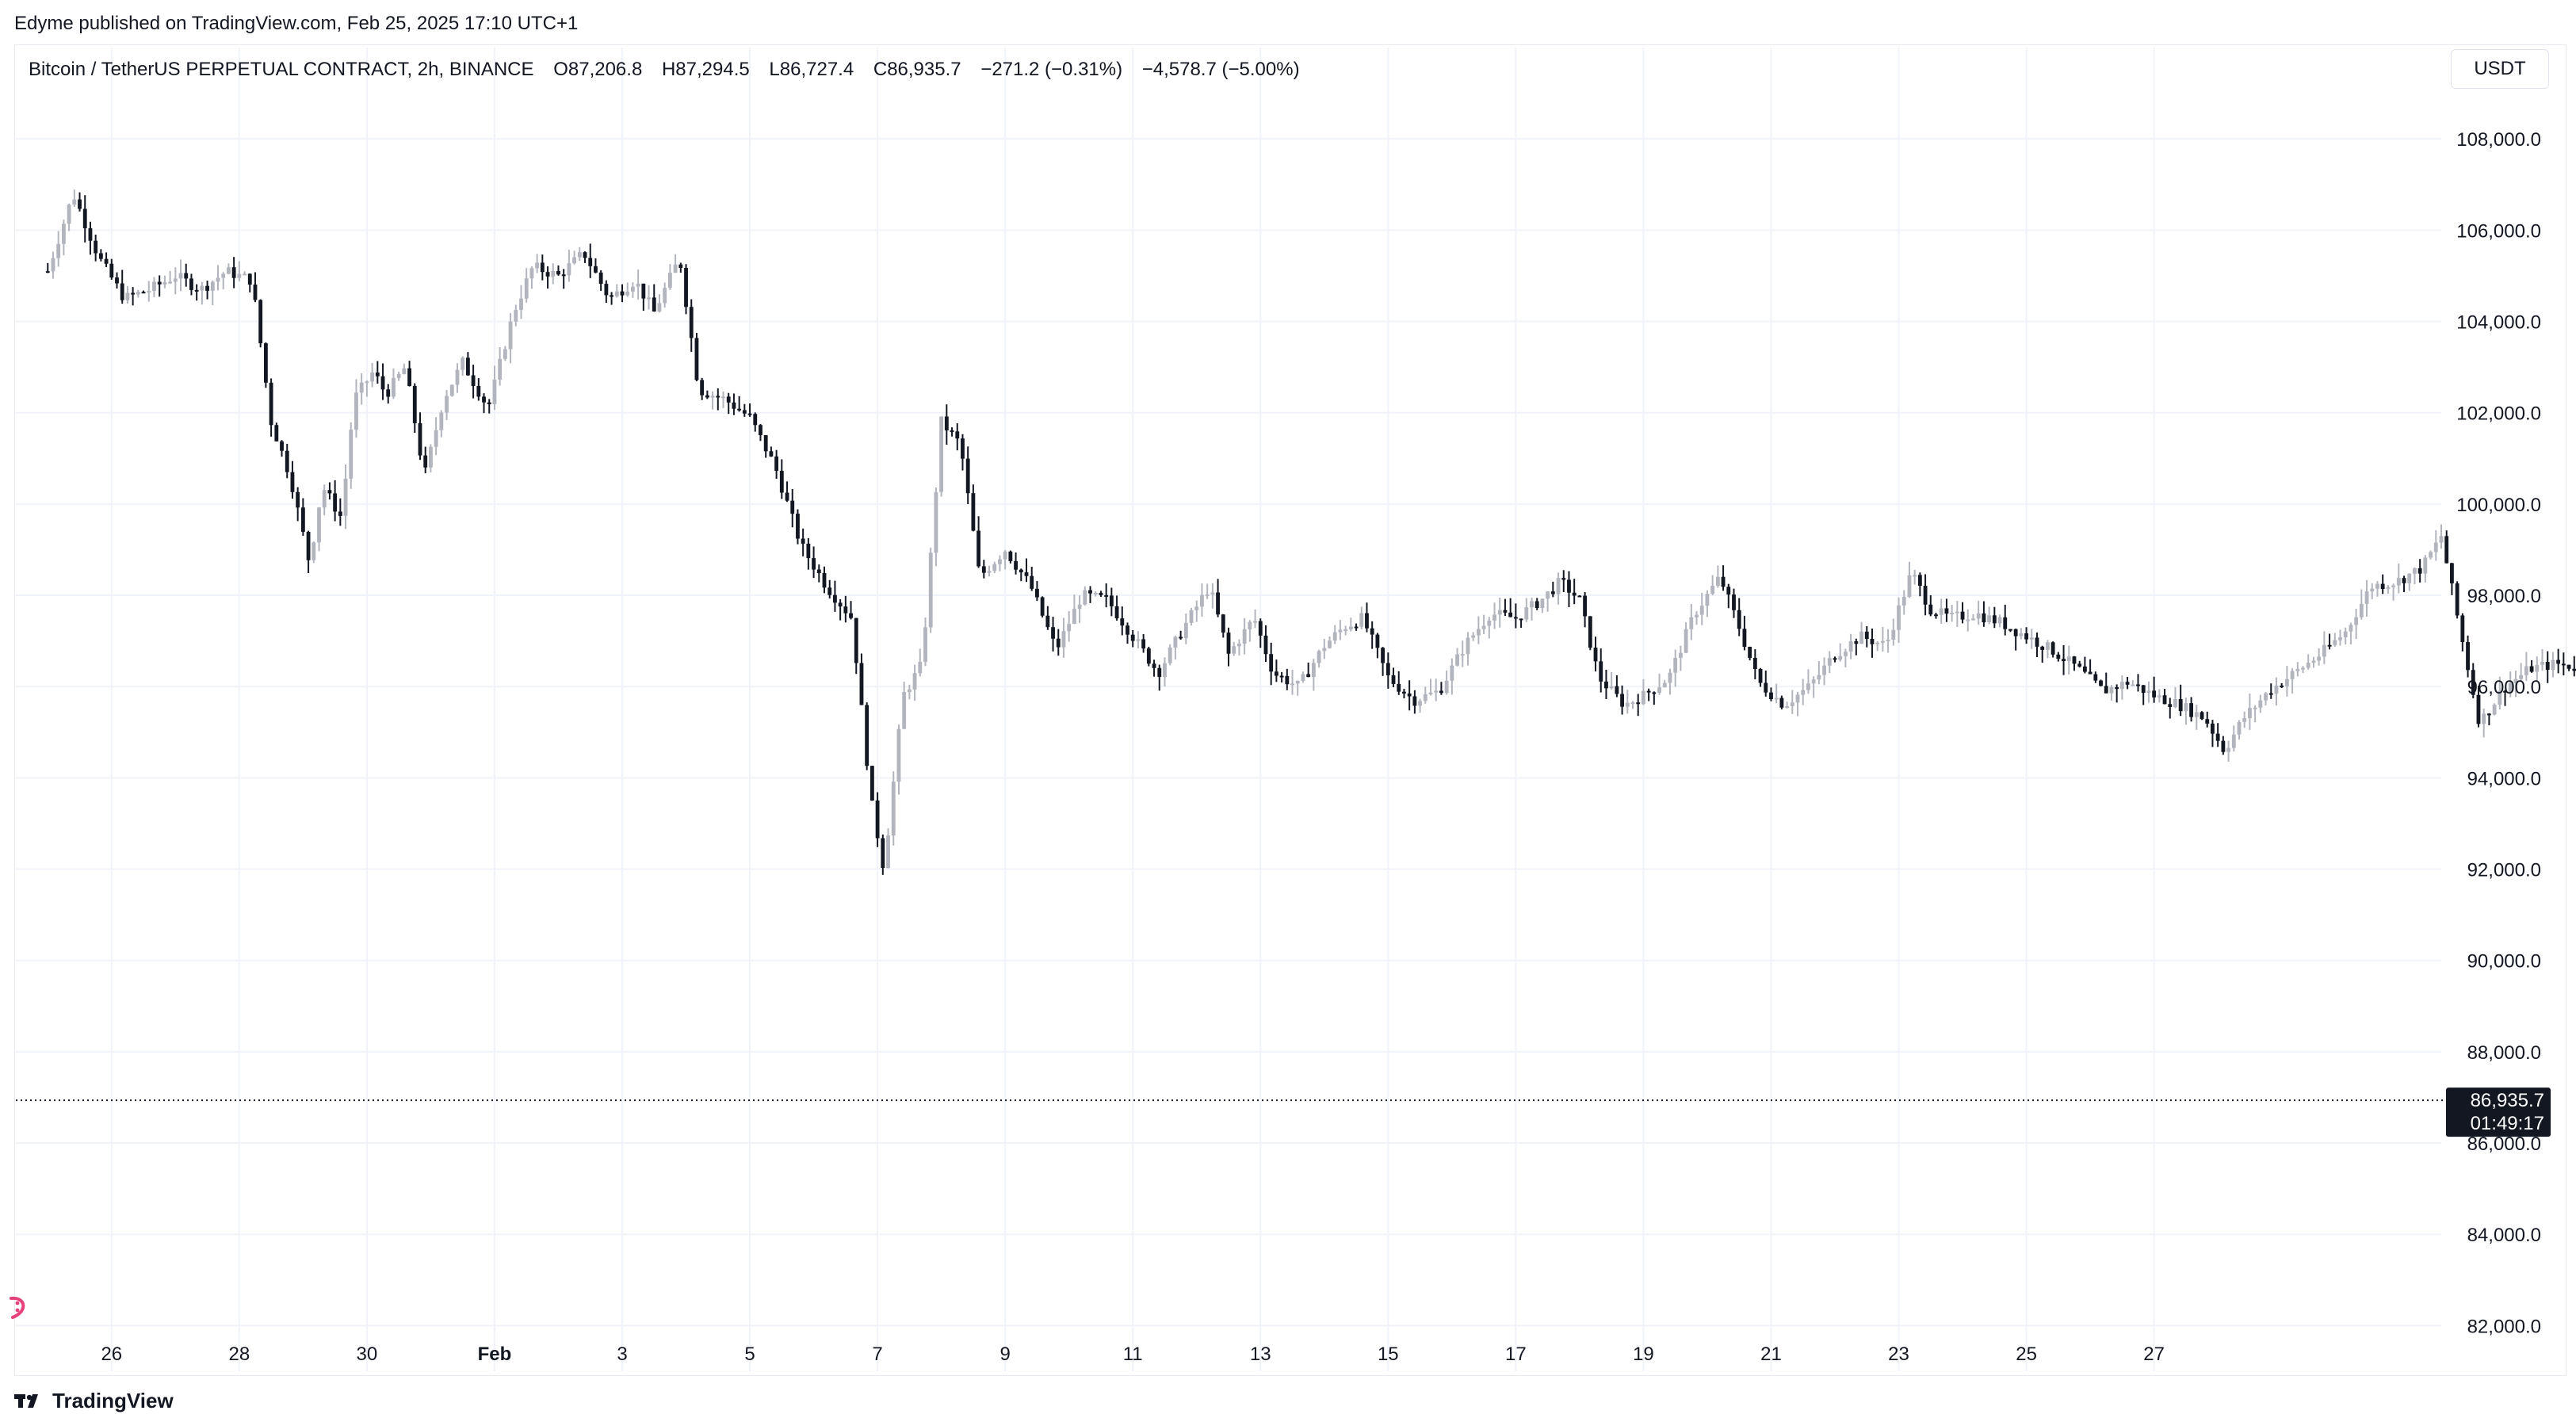 The width and height of the screenshot is (2576, 1422). I want to click on x-tick-label: 7, so click(877, 1354).